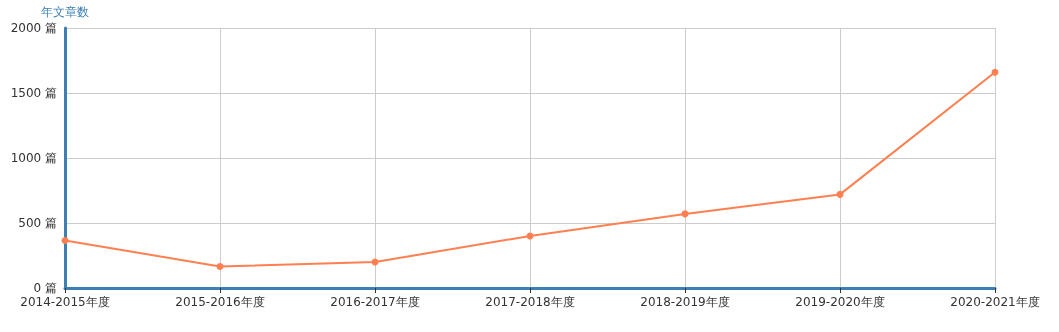 Image resolution: width=1059 pixels, height=332 pixels. Describe the element at coordinates (45, 288) in the screenshot. I see `y-tick-label: 0 篇` at that location.